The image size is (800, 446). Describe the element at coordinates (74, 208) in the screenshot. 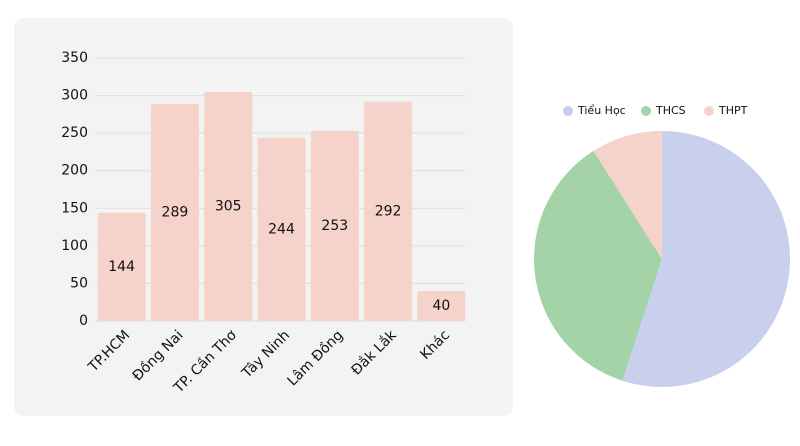

I see `y-tick-label: 150` at that location.